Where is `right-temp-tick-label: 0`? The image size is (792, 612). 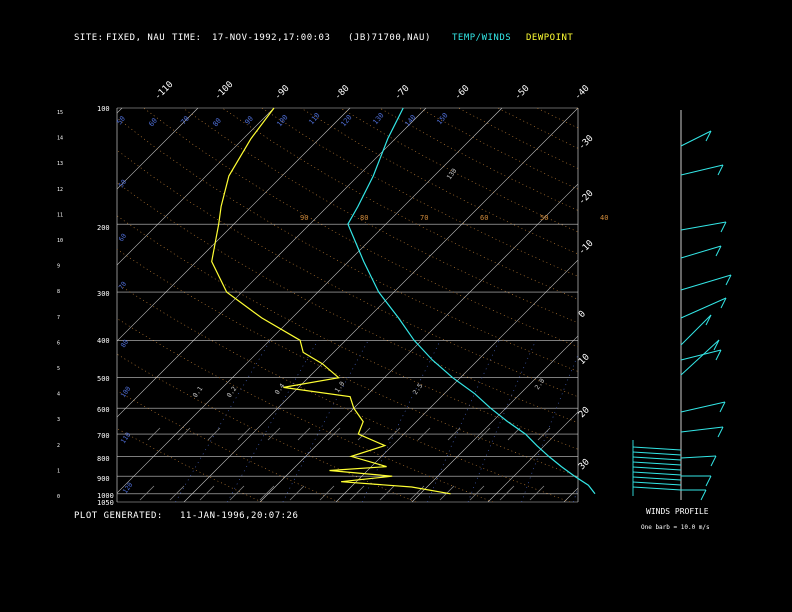 right-temp-tick-label: 0 is located at coordinates (582, 314).